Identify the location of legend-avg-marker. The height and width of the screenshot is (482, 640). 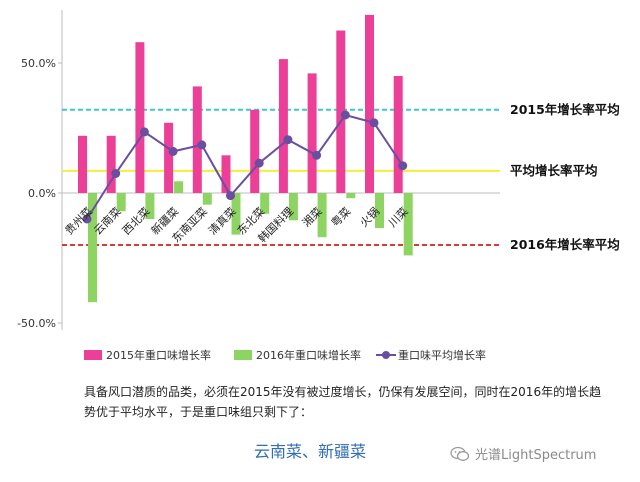
(386, 355).